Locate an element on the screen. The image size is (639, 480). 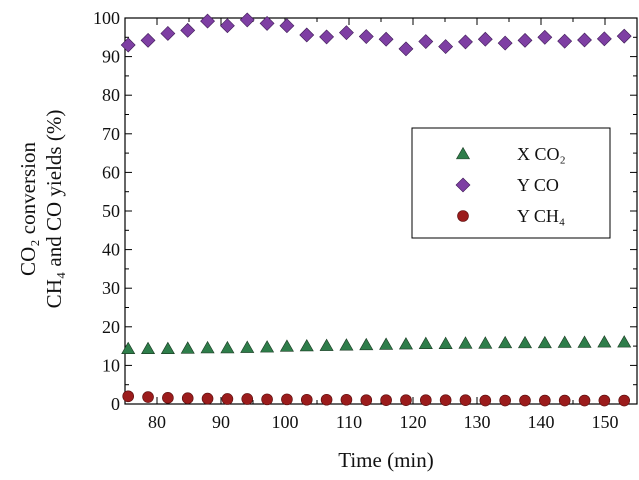
y-axis-title-line2: CH₄ and CO yields (%) is located at coordinates (54, 209).